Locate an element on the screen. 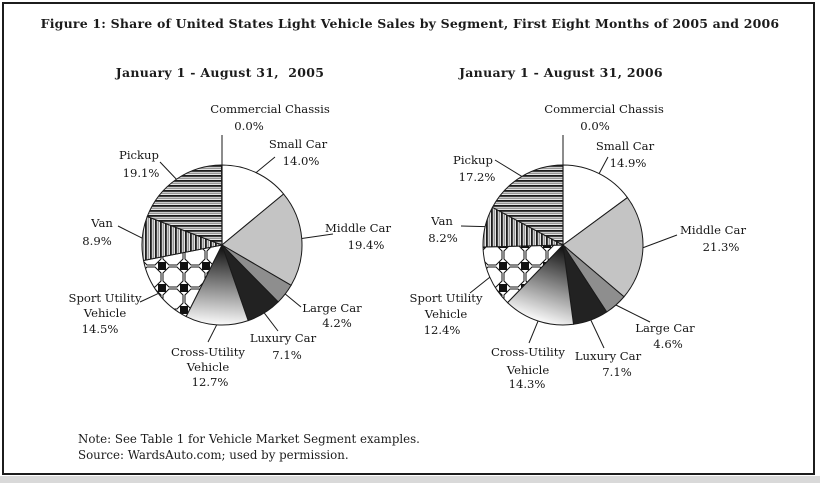  pie-label-middle-car-value: 21.3% is located at coordinates (721, 247).